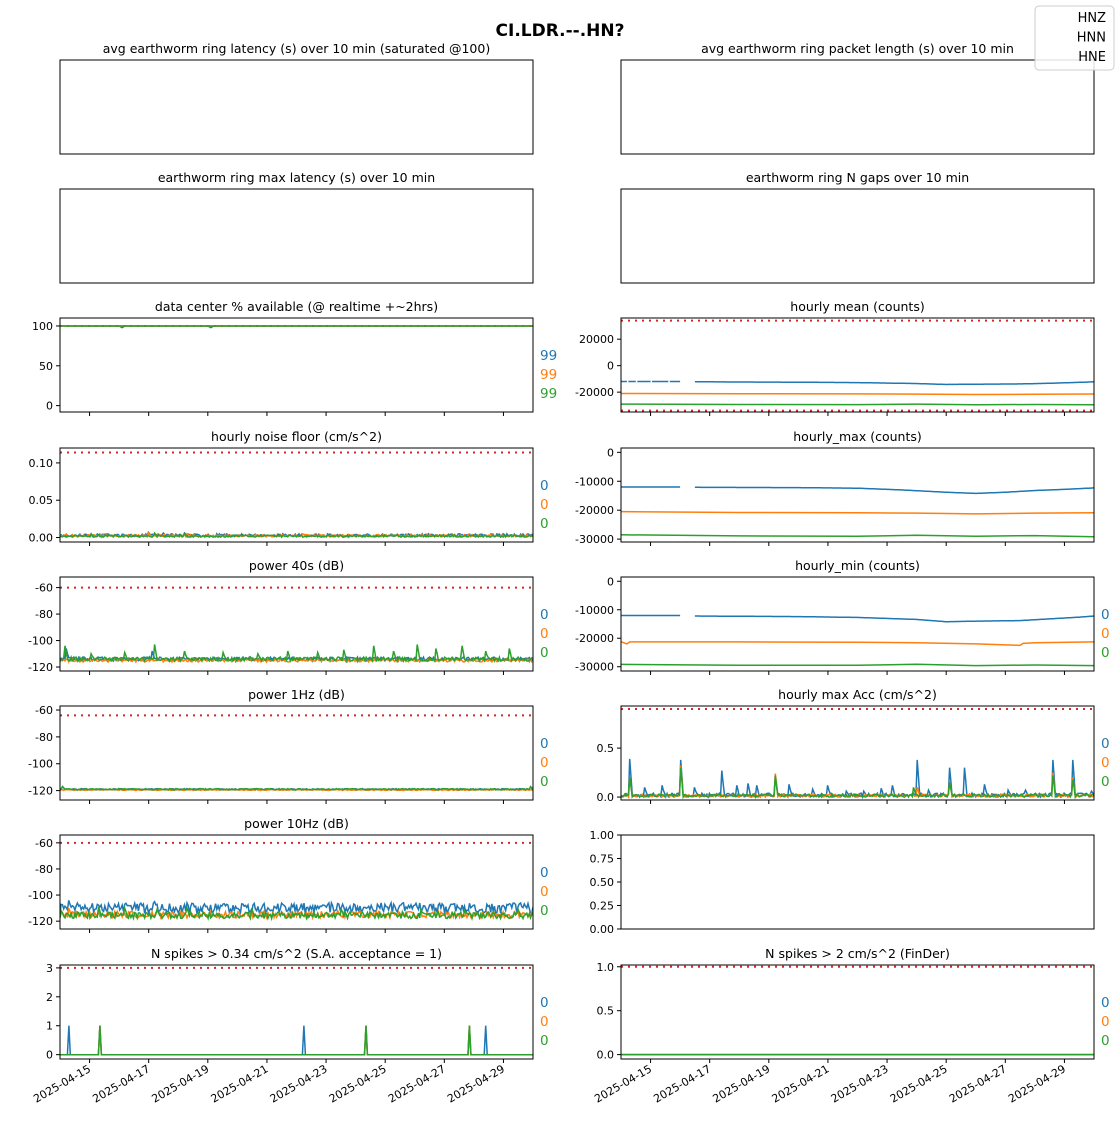 This screenshot has width=1120, height=1124. What do you see at coordinates (857, 436) in the screenshot?
I see `panel-title: hourly_max (counts)` at bounding box center [857, 436].